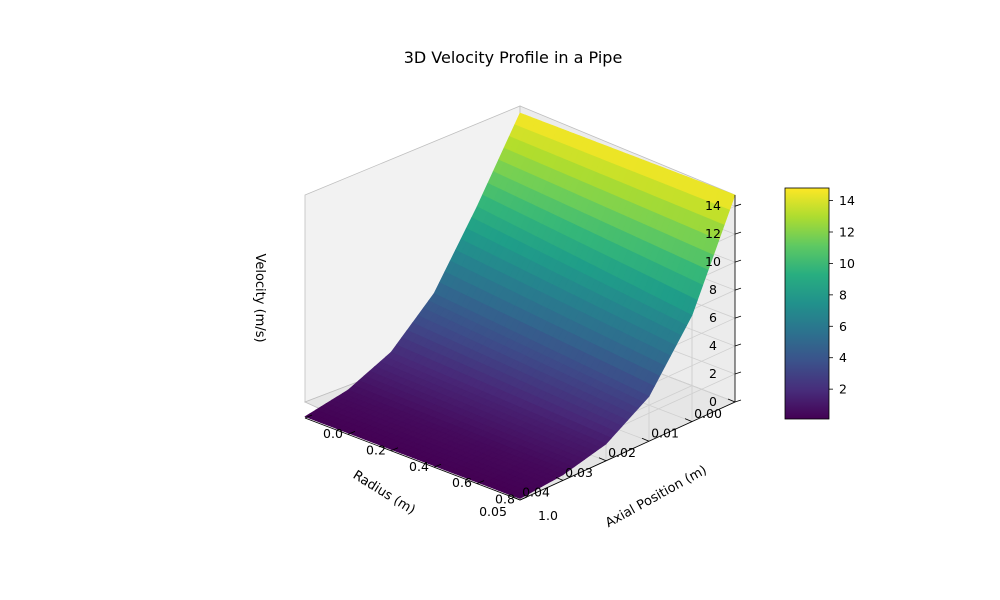 The image size is (1000, 600). What do you see at coordinates (505, 499) in the screenshot?
I see `y-tick-label: 0.8` at bounding box center [505, 499].